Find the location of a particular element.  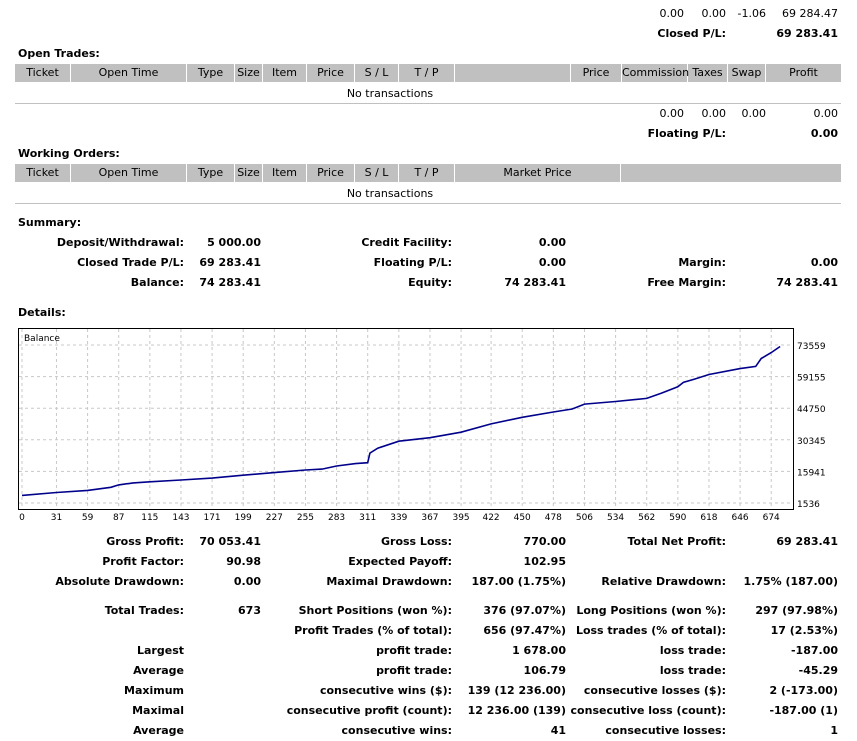

margin-label: Margin: is located at coordinates (702, 262).